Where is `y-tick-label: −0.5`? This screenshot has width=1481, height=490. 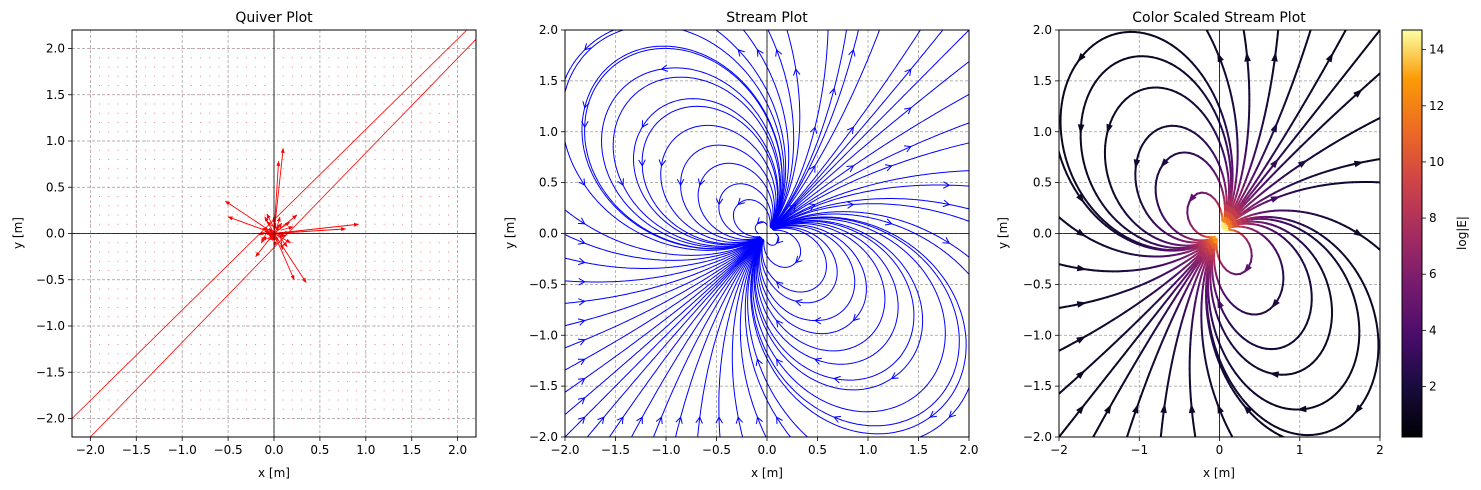
y-tick-label: −0.5 is located at coordinates (543, 284).